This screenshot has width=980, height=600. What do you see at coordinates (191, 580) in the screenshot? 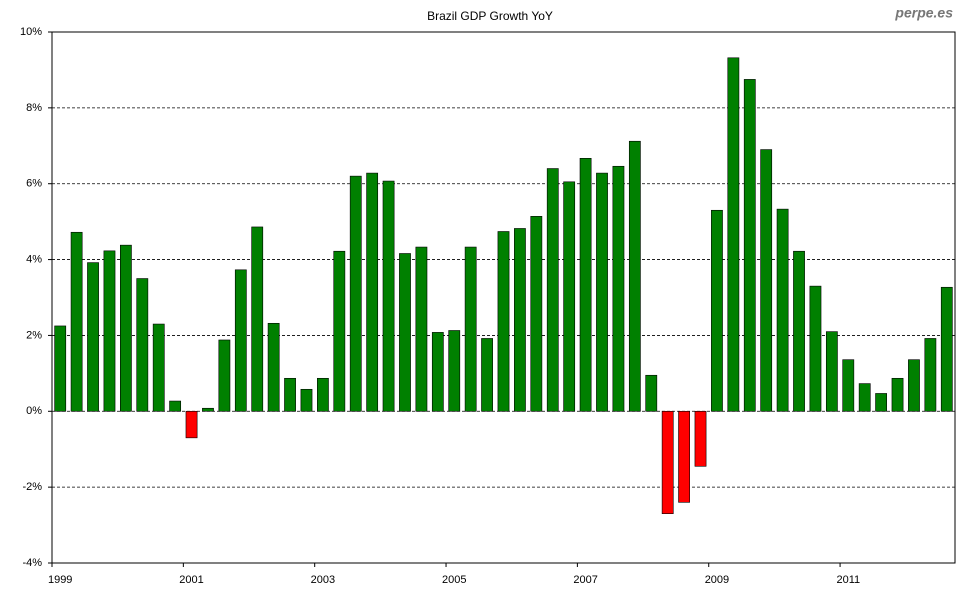
I see `x-tick-label: 2001` at bounding box center [191, 580].